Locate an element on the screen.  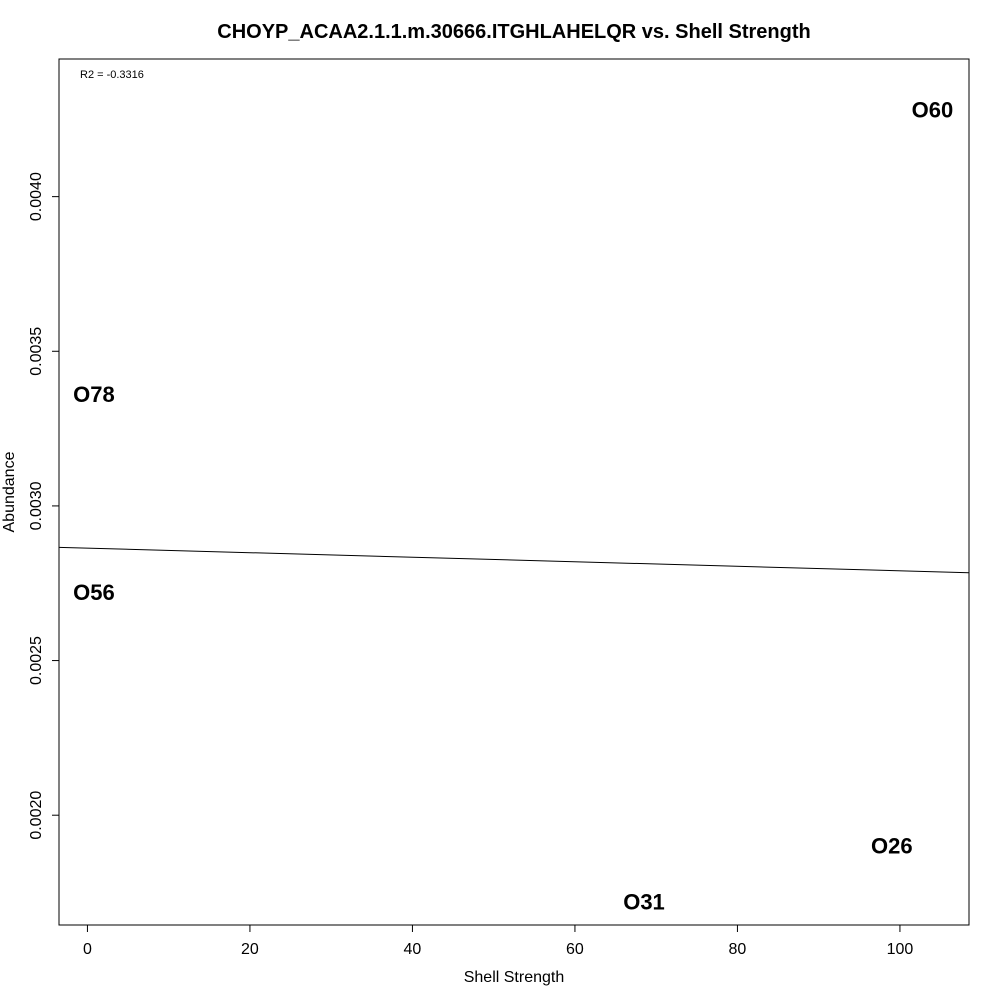
y-tick-label: 0.0020 is located at coordinates (36, 815).